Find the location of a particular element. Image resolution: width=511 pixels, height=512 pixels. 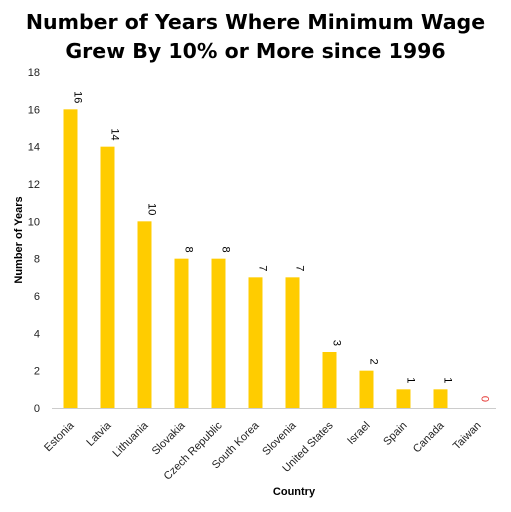

y-tick-label: 4 is located at coordinates (37, 334).